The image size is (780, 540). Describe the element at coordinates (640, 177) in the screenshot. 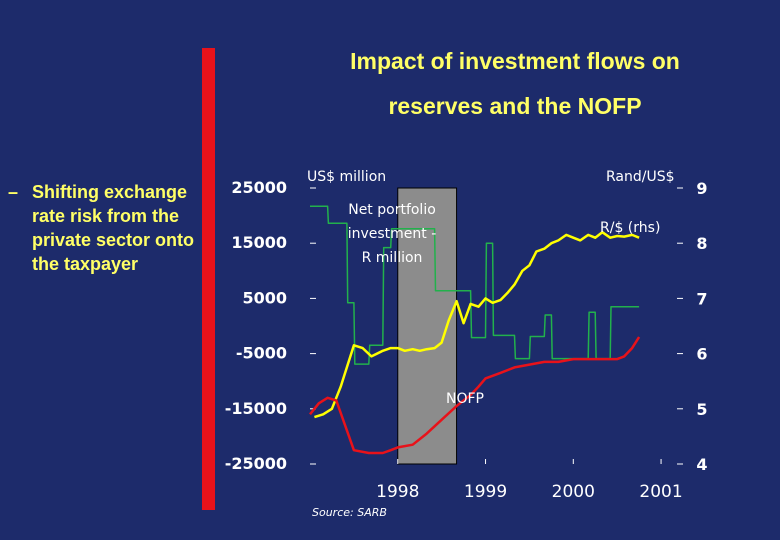

I see `right-axis-title: Rand/US$` at that location.